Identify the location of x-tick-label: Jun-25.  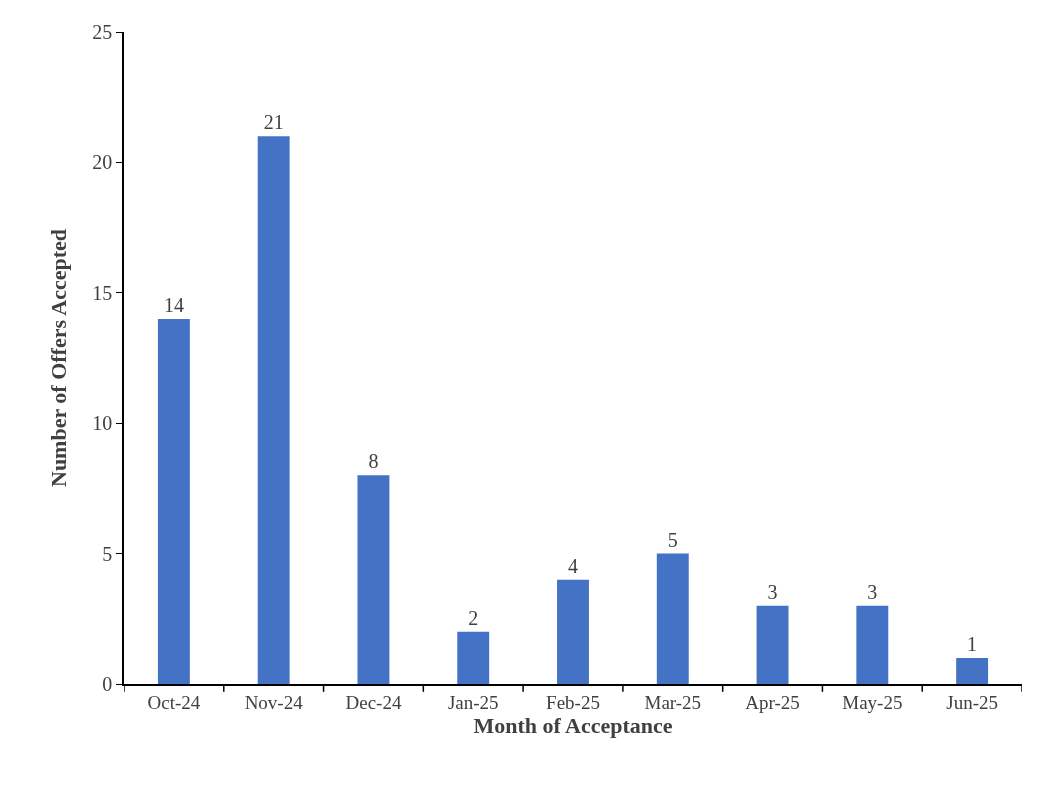
(972, 702).